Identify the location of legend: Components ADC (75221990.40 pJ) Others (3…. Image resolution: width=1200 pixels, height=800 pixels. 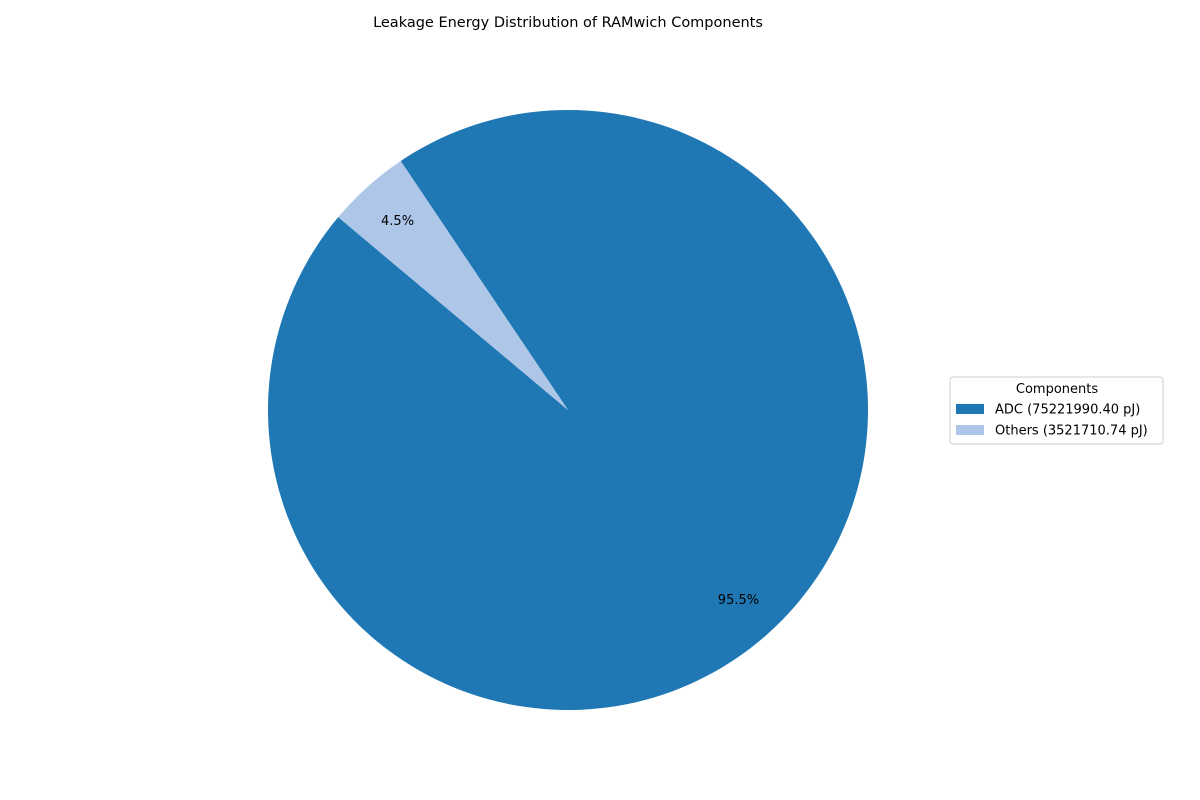
(1056, 410).